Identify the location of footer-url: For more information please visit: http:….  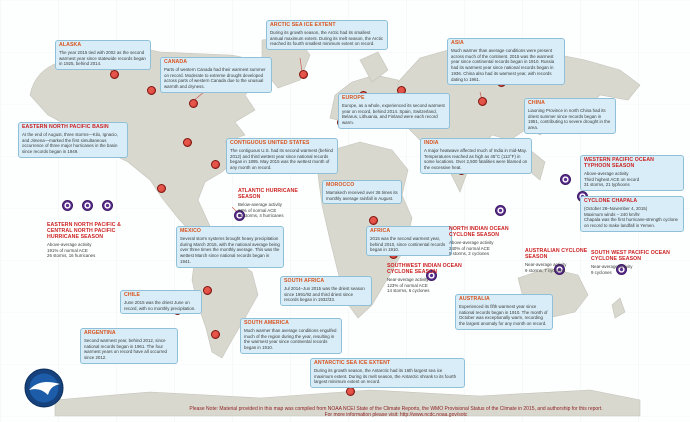
(396, 415).